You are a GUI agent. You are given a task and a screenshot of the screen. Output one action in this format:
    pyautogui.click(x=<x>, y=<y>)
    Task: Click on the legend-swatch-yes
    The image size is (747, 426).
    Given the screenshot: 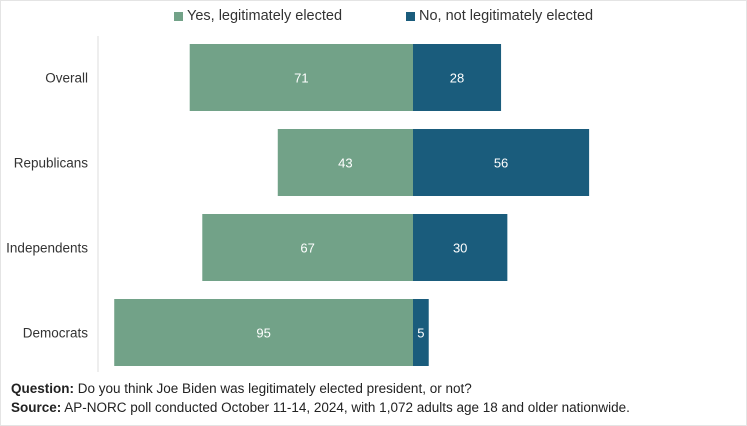 What is the action you would take?
    pyautogui.click(x=178, y=16)
    